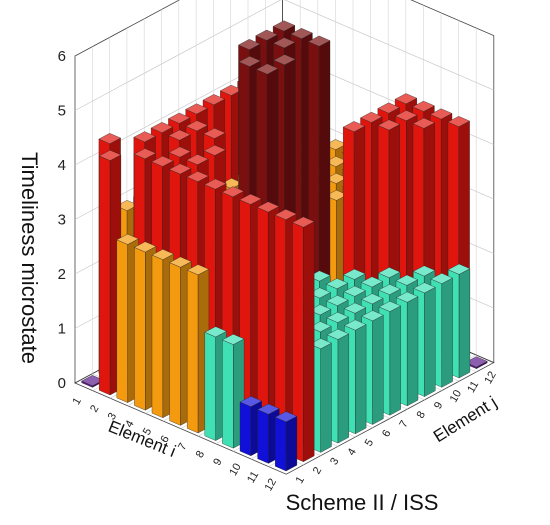 The image size is (550, 525). What do you see at coordinates (94, 408) in the screenshot?
I see `x-tick-label: 2` at bounding box center [94, 408].